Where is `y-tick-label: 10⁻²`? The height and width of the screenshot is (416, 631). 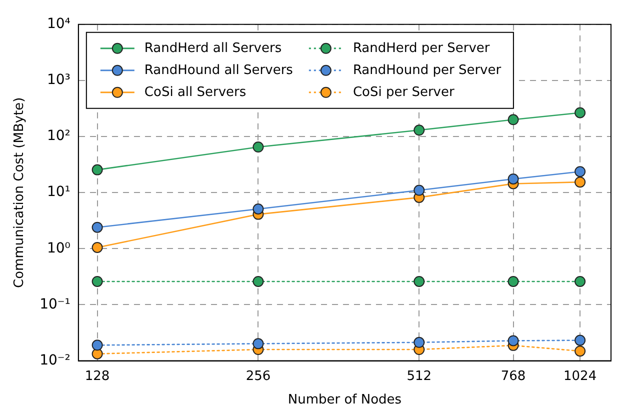
y-tick-label: 10⁻² is located at coordinates (55, 360).